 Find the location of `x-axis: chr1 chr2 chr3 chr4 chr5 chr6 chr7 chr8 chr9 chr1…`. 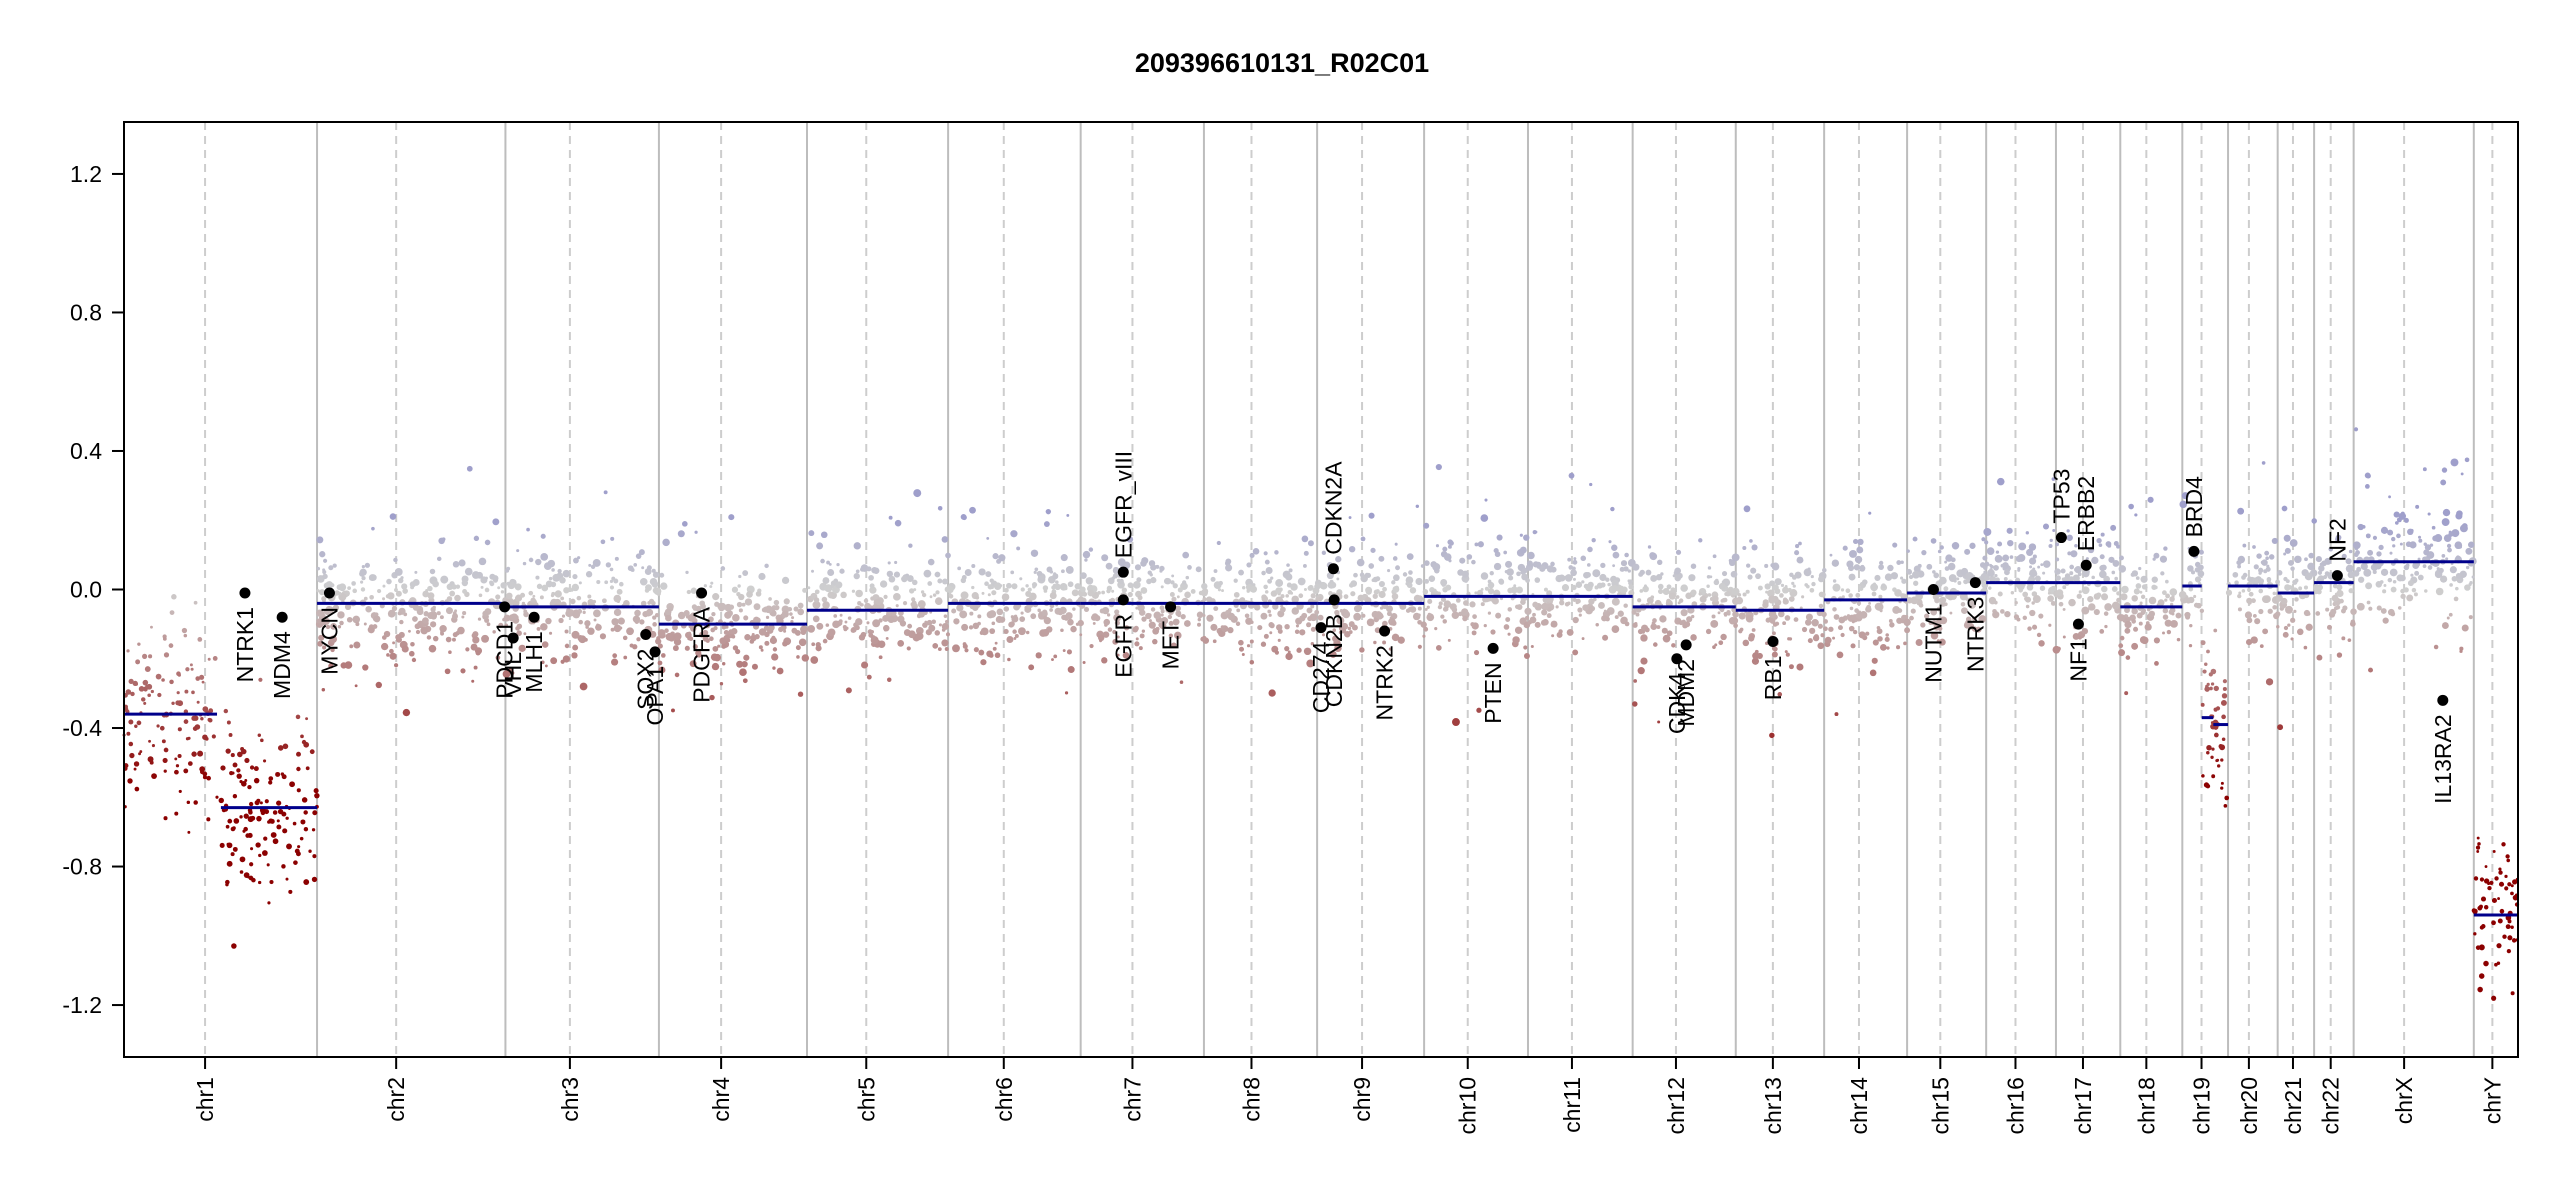

x-axis: chr1 chr2 chr3 chr4 chr5 chr6 chr7 chr8 chr9 chr1… is located at coordinates (1348, 1096).